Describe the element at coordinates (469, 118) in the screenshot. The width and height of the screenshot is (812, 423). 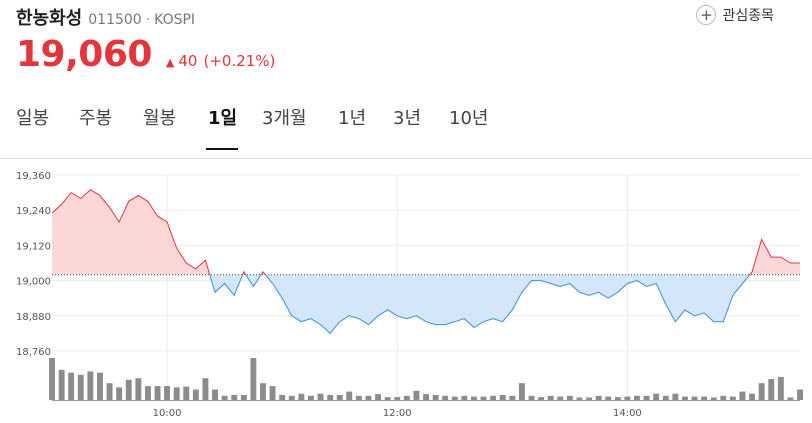
I see `tab-7: 10년` at that location.